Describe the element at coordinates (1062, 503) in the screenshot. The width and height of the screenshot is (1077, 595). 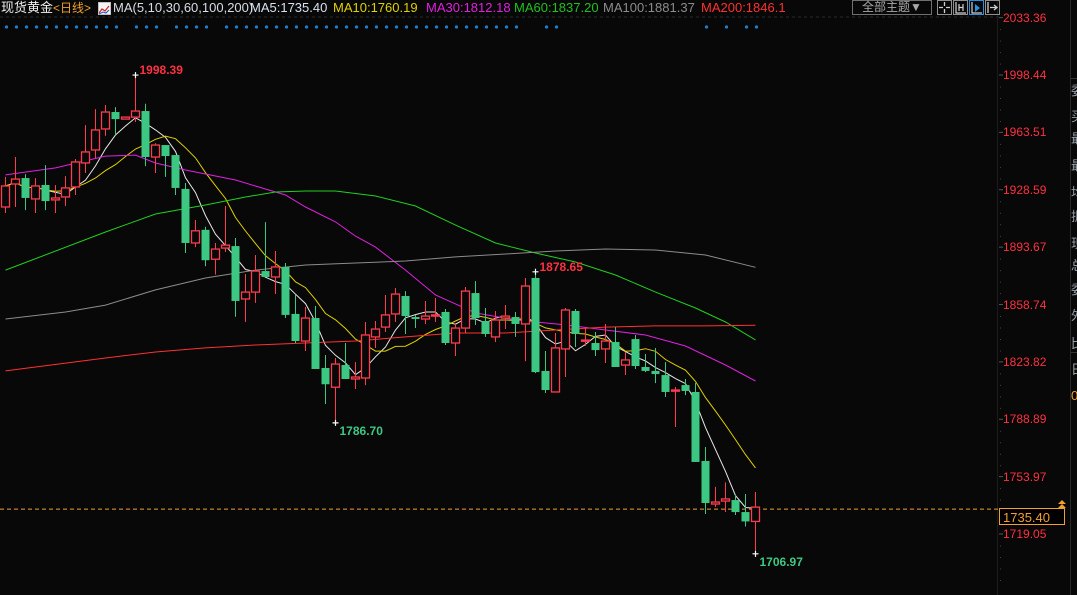
I see `scroll-up-arrow-icon` at that location.